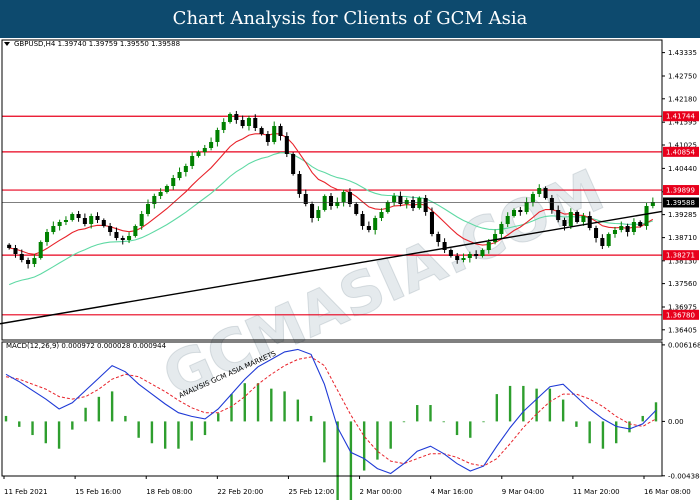  I want to click on dropdown-arrow-icon, so click(7, 44).